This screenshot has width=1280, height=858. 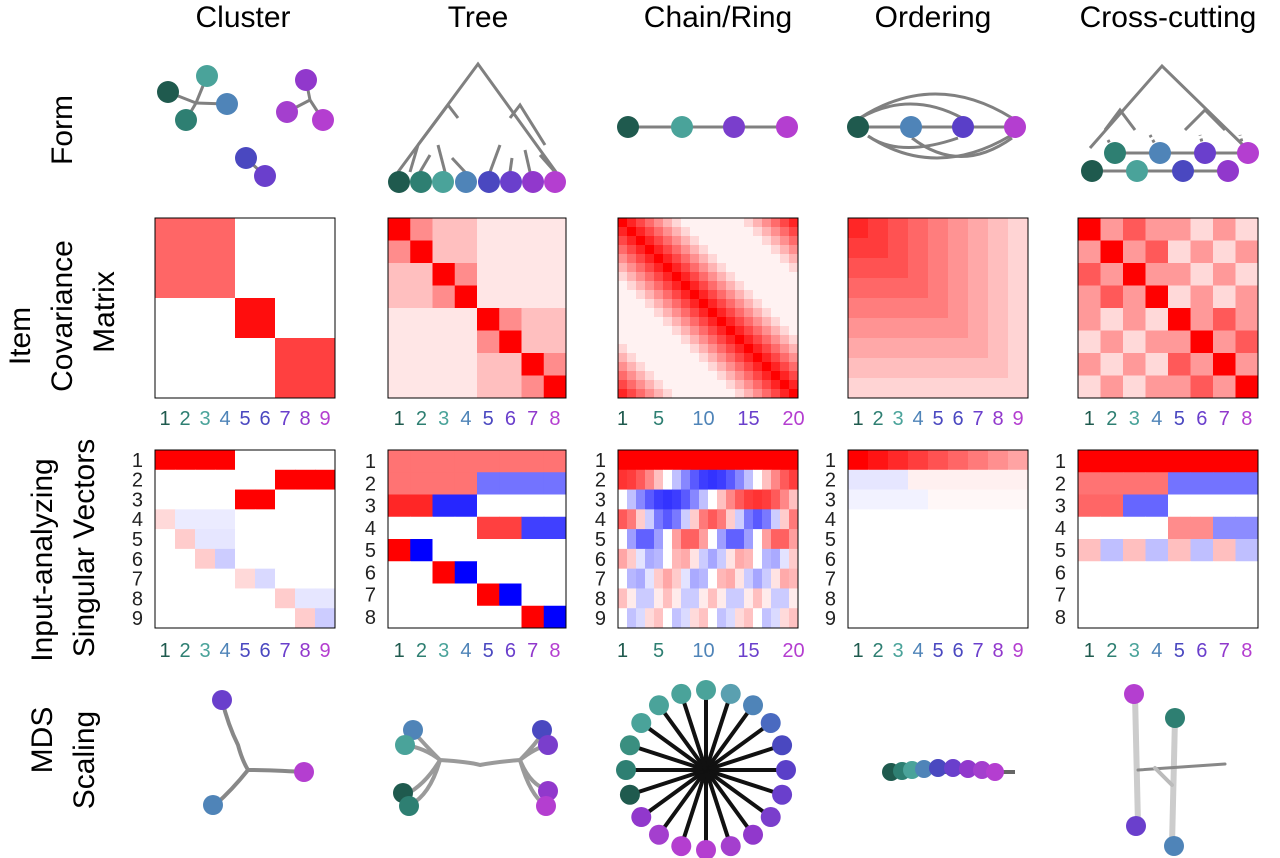 What do you see at coordinates (370, 529) in the screenshot?
I see `y-tick-label: 4` at bounding box center [370, 529].